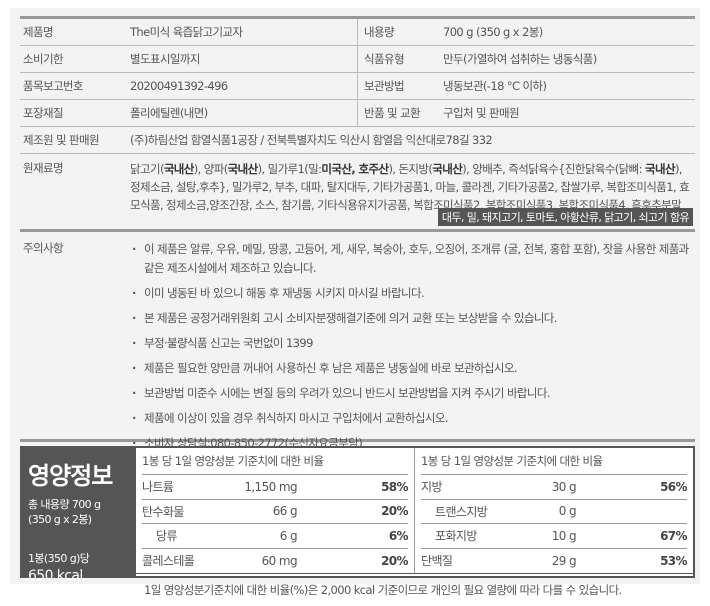 Image resolution: width=710 pixels, height=606 pixels. What do you see at coordinates (379, 32) in the screenshot?
I see `info-label: 내용량` at bounding box center [379, 32].